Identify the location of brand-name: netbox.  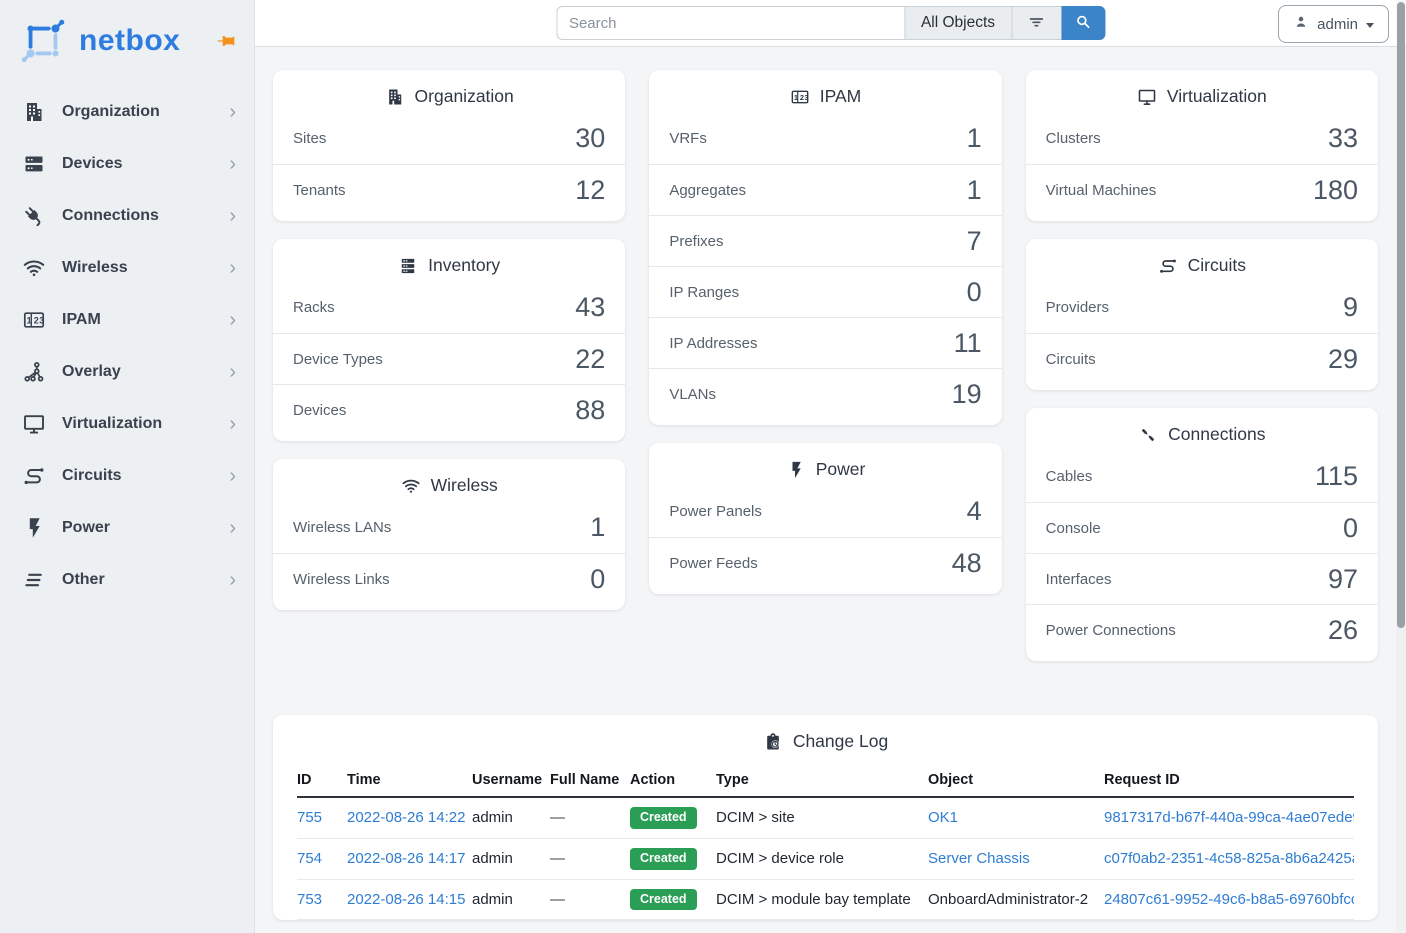
(130, 40).